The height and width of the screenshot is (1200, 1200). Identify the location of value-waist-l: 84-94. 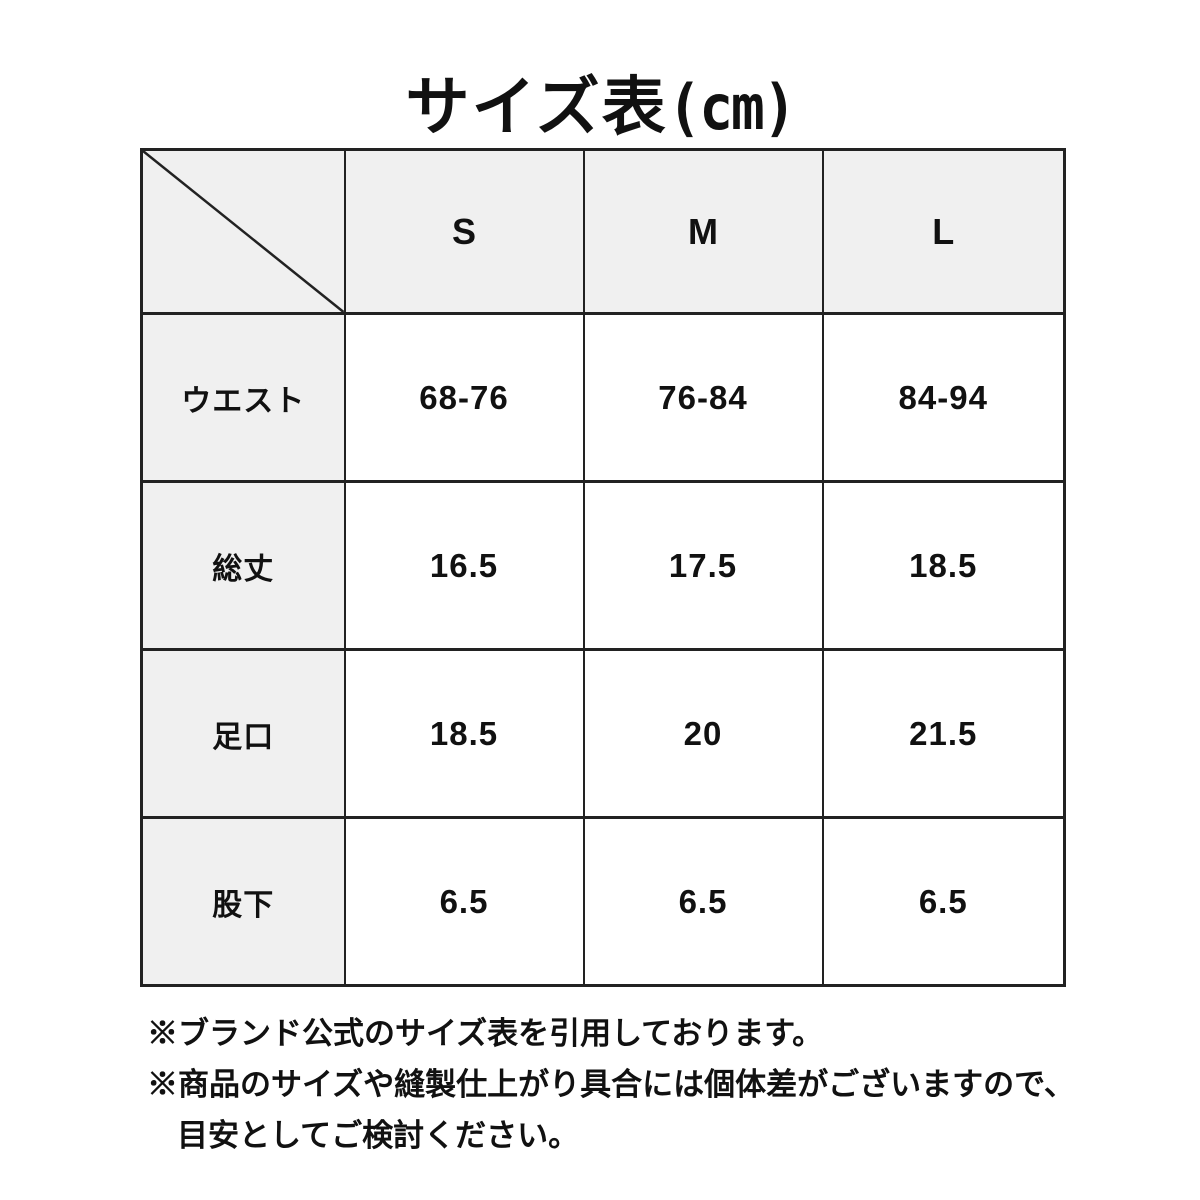
(943, 397).